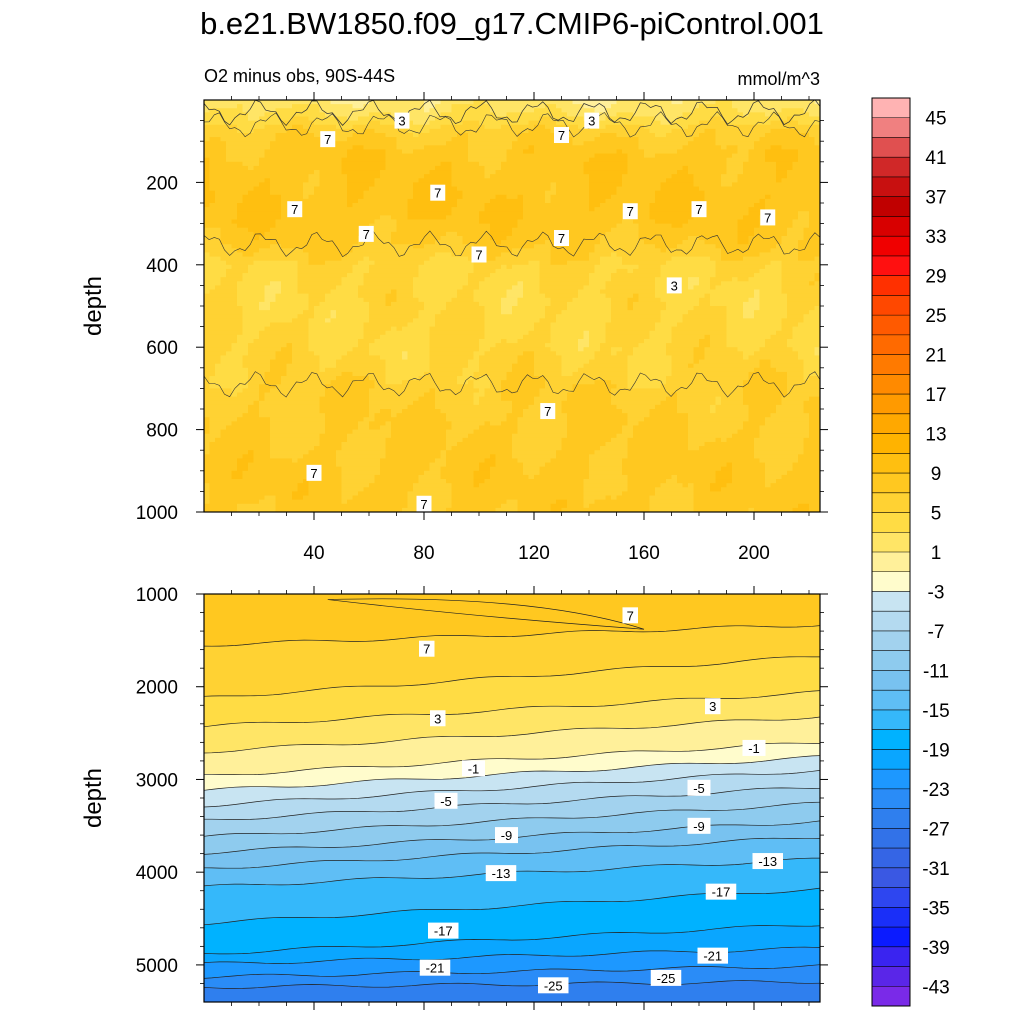  What do you see at coordinates (162, 348) in the screenshot?
I see `top-y-tick-label: 600` at bounding box center [162, 348].